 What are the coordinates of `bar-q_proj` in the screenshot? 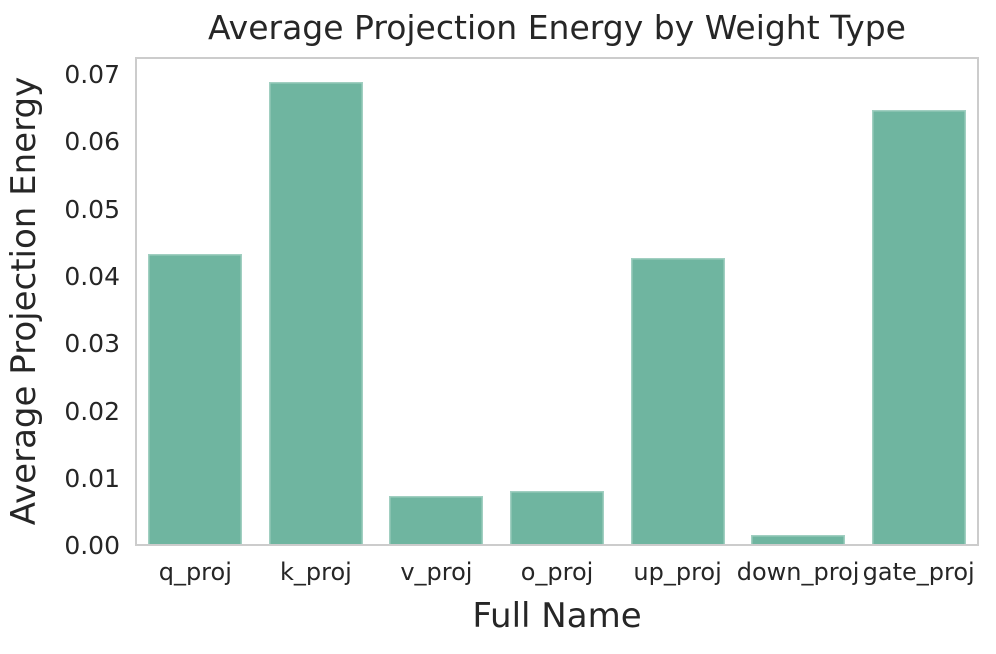 It's located at (195, 400).